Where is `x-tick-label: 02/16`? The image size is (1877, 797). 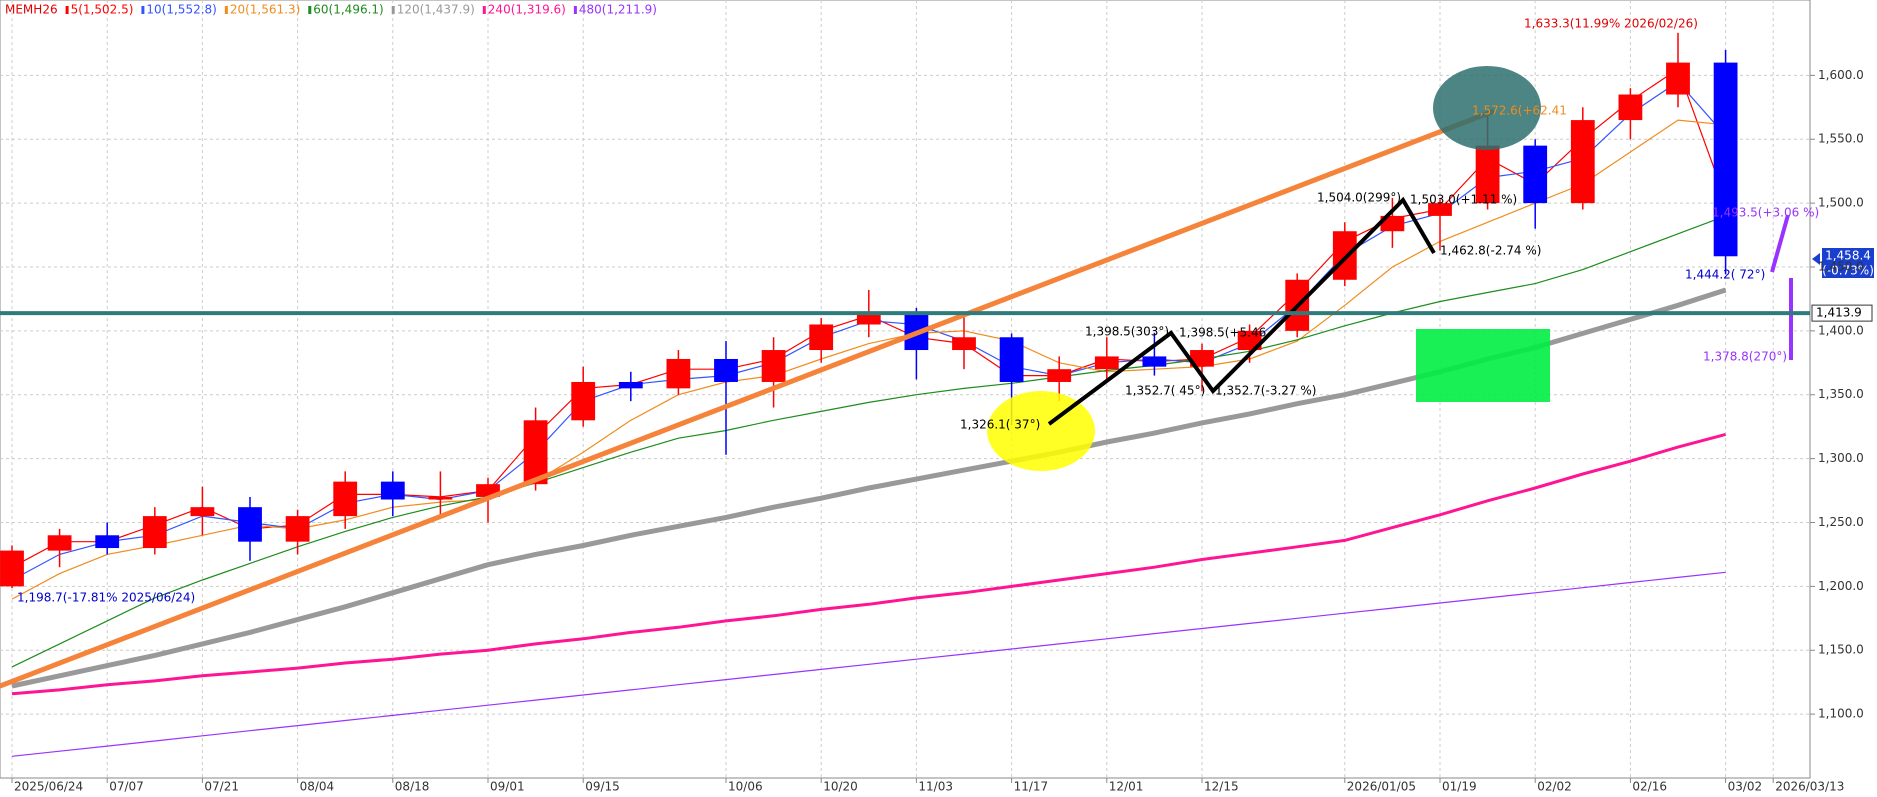 x-tick-label: 02/16 is located at coordinates (1649, 787).